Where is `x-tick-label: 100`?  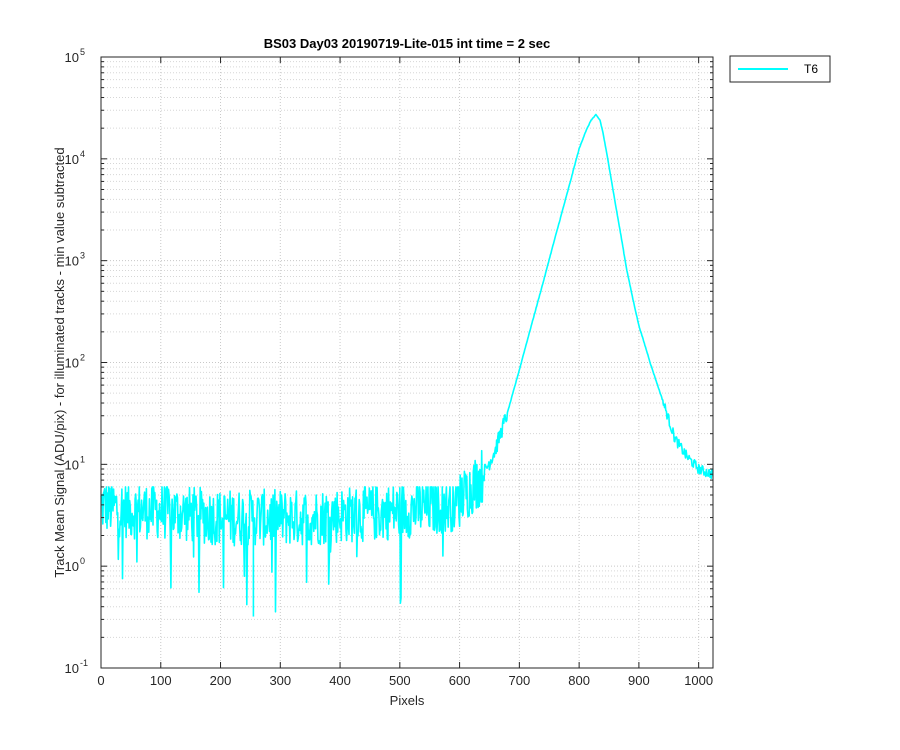
x-tick-label: 100 is located at coordinates (161, 680).